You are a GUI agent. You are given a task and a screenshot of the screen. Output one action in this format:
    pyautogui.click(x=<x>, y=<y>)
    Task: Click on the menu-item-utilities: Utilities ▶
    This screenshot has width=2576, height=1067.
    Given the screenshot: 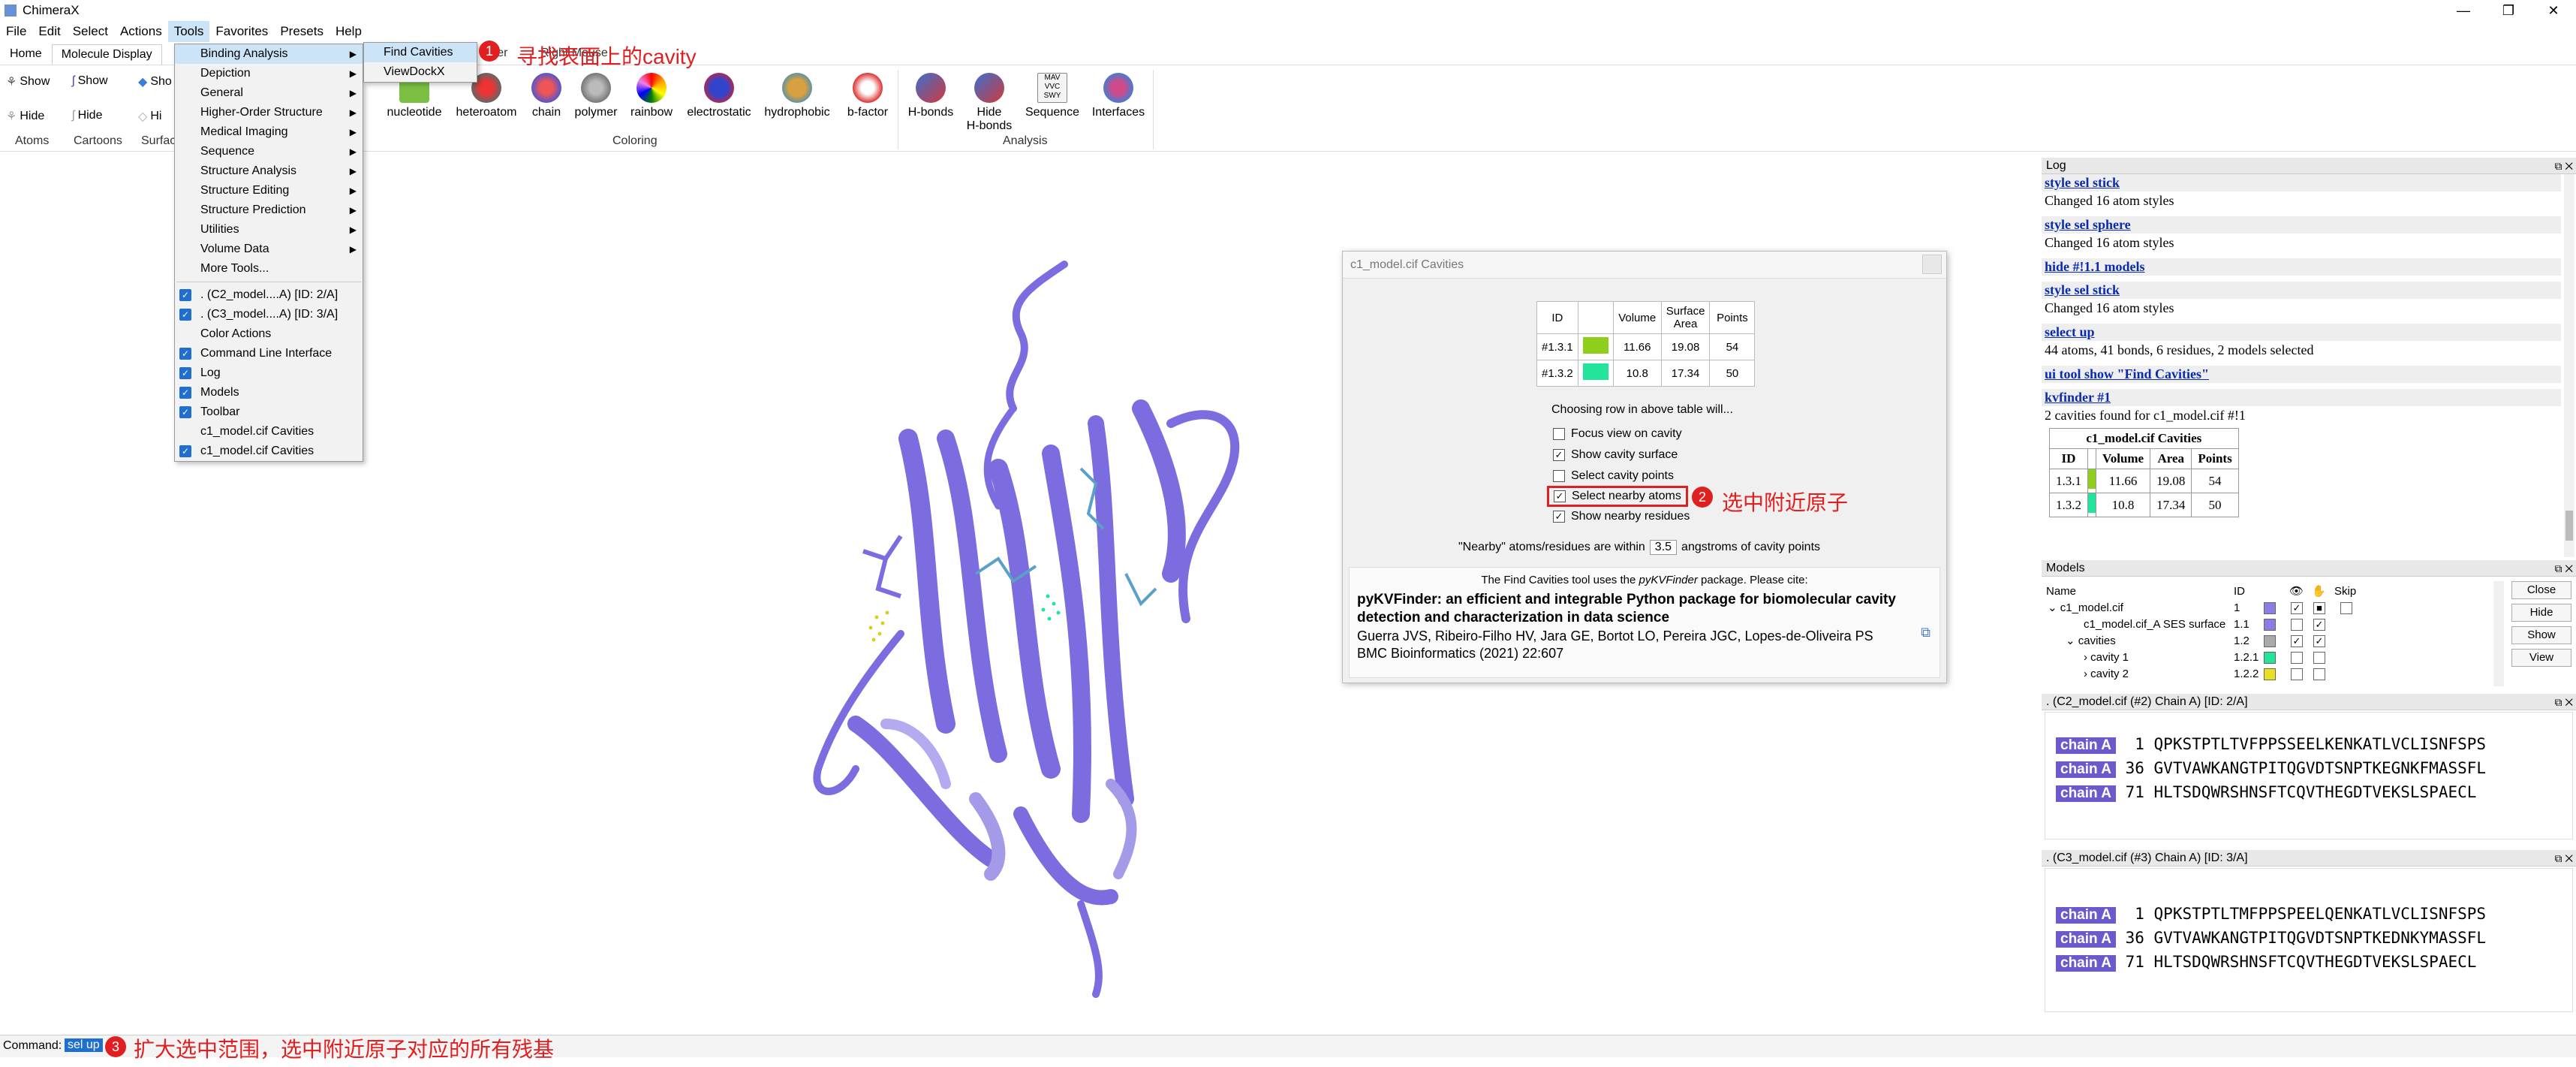 What is the action you would take?
    pyautogui.click(x=269, y=230)
    